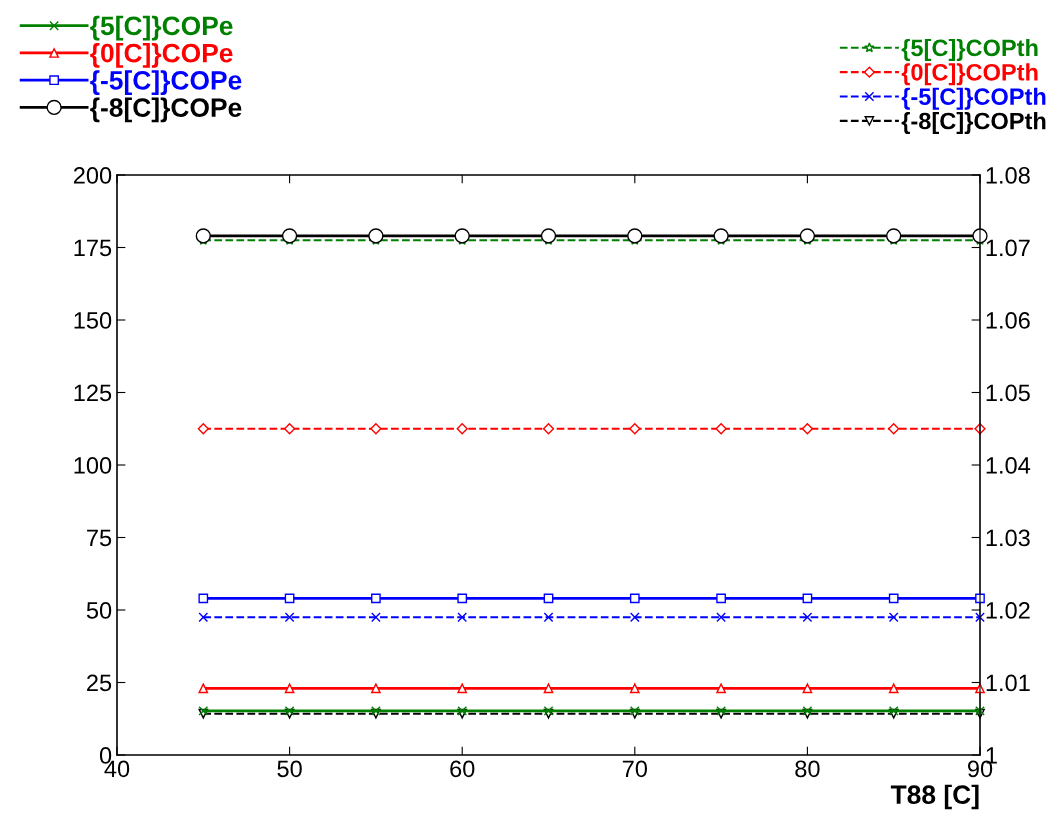 This screenshot has height=825, width=1061. What do you see at coordinates (1008, 320) in the screenshot?
I see `y2-tick-label: 1.06` at bounding box center [1008, 320].